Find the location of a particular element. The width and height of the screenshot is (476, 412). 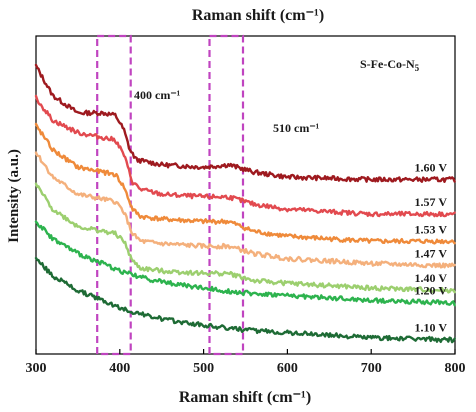

annotation-510: 510 cm⁻¹ is located at coordinates (296, 128).